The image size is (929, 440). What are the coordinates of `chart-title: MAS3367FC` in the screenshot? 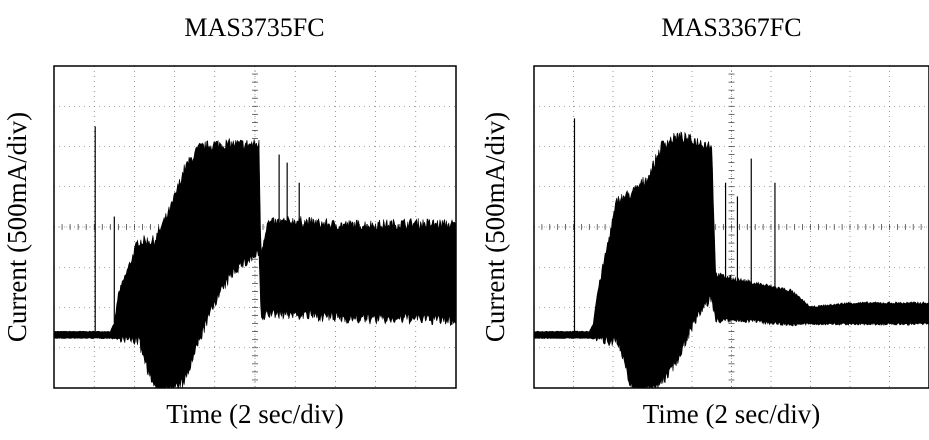 It's located at (731, 27).